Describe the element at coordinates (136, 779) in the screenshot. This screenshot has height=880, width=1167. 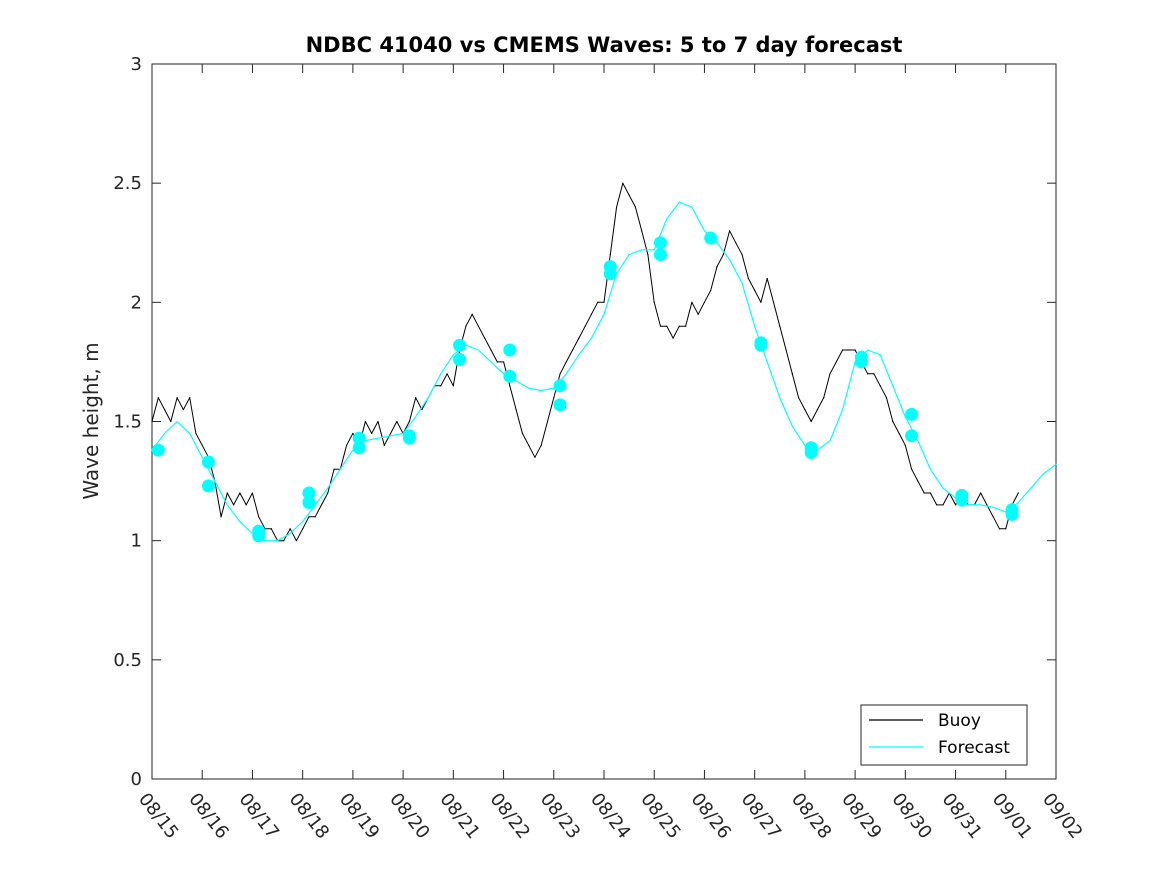
I see `y-tick-label: 0` at that location.